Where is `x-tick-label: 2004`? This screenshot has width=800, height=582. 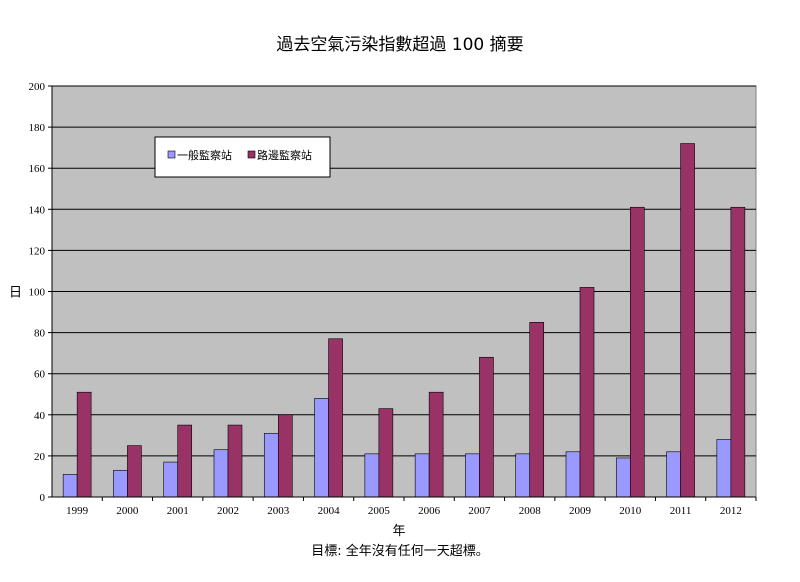 x-tick-label: 2004 is located at coordinates (329, 511).